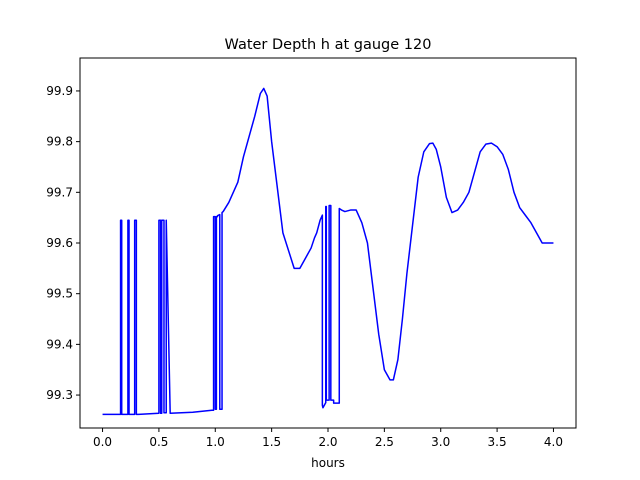 The height and width of the screenshot is (480, 640). What do you see at coordinates (59, 294) in the screenshot?
I see `y-tick-label: 99.5` at bounding box center [59, 294].